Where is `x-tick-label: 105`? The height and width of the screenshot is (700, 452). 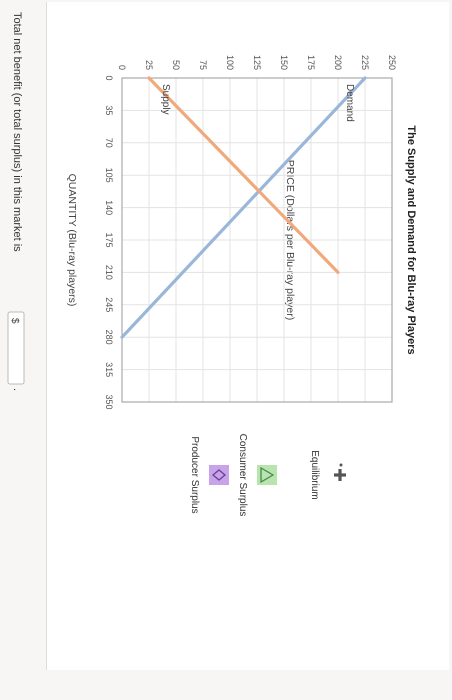 x-tick-label: 105 is located at coordinates (109, 175).